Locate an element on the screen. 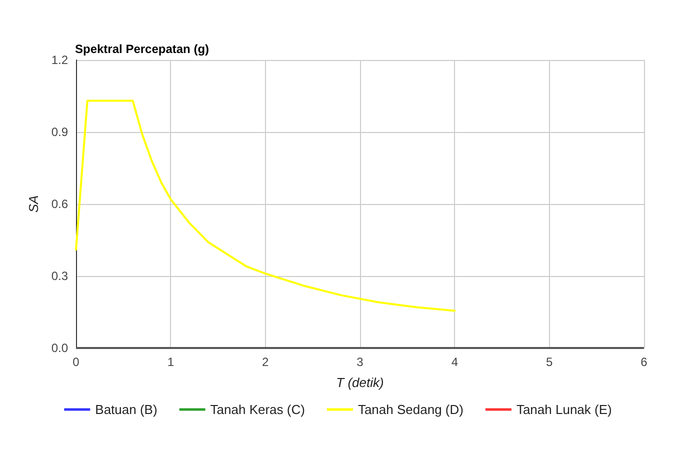 This screenshot has width=676, height=451. x-tick-label: 0 is located at coordinates (76, 362).